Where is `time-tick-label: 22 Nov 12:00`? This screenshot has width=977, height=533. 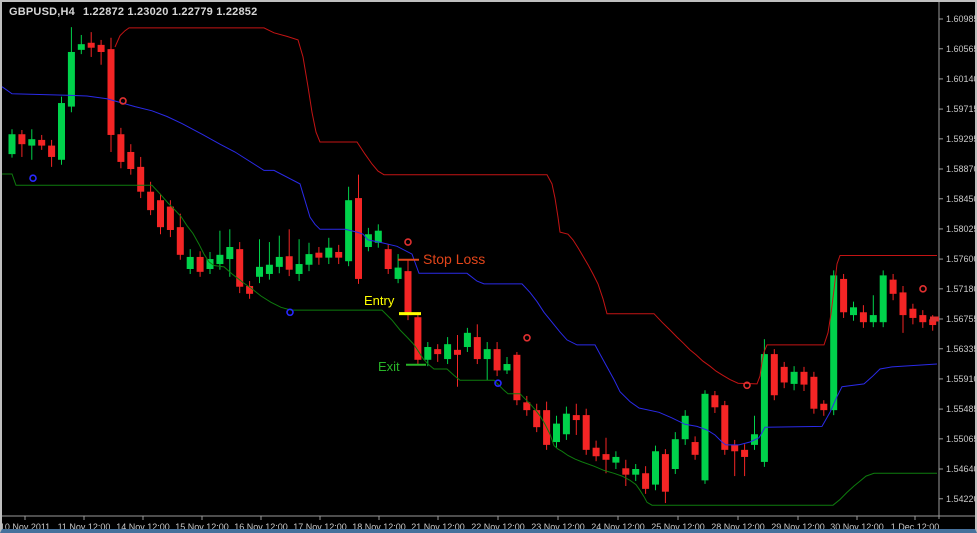
time-tick-label: 22 Nov 12:00 is located at coordinates (498, 525).